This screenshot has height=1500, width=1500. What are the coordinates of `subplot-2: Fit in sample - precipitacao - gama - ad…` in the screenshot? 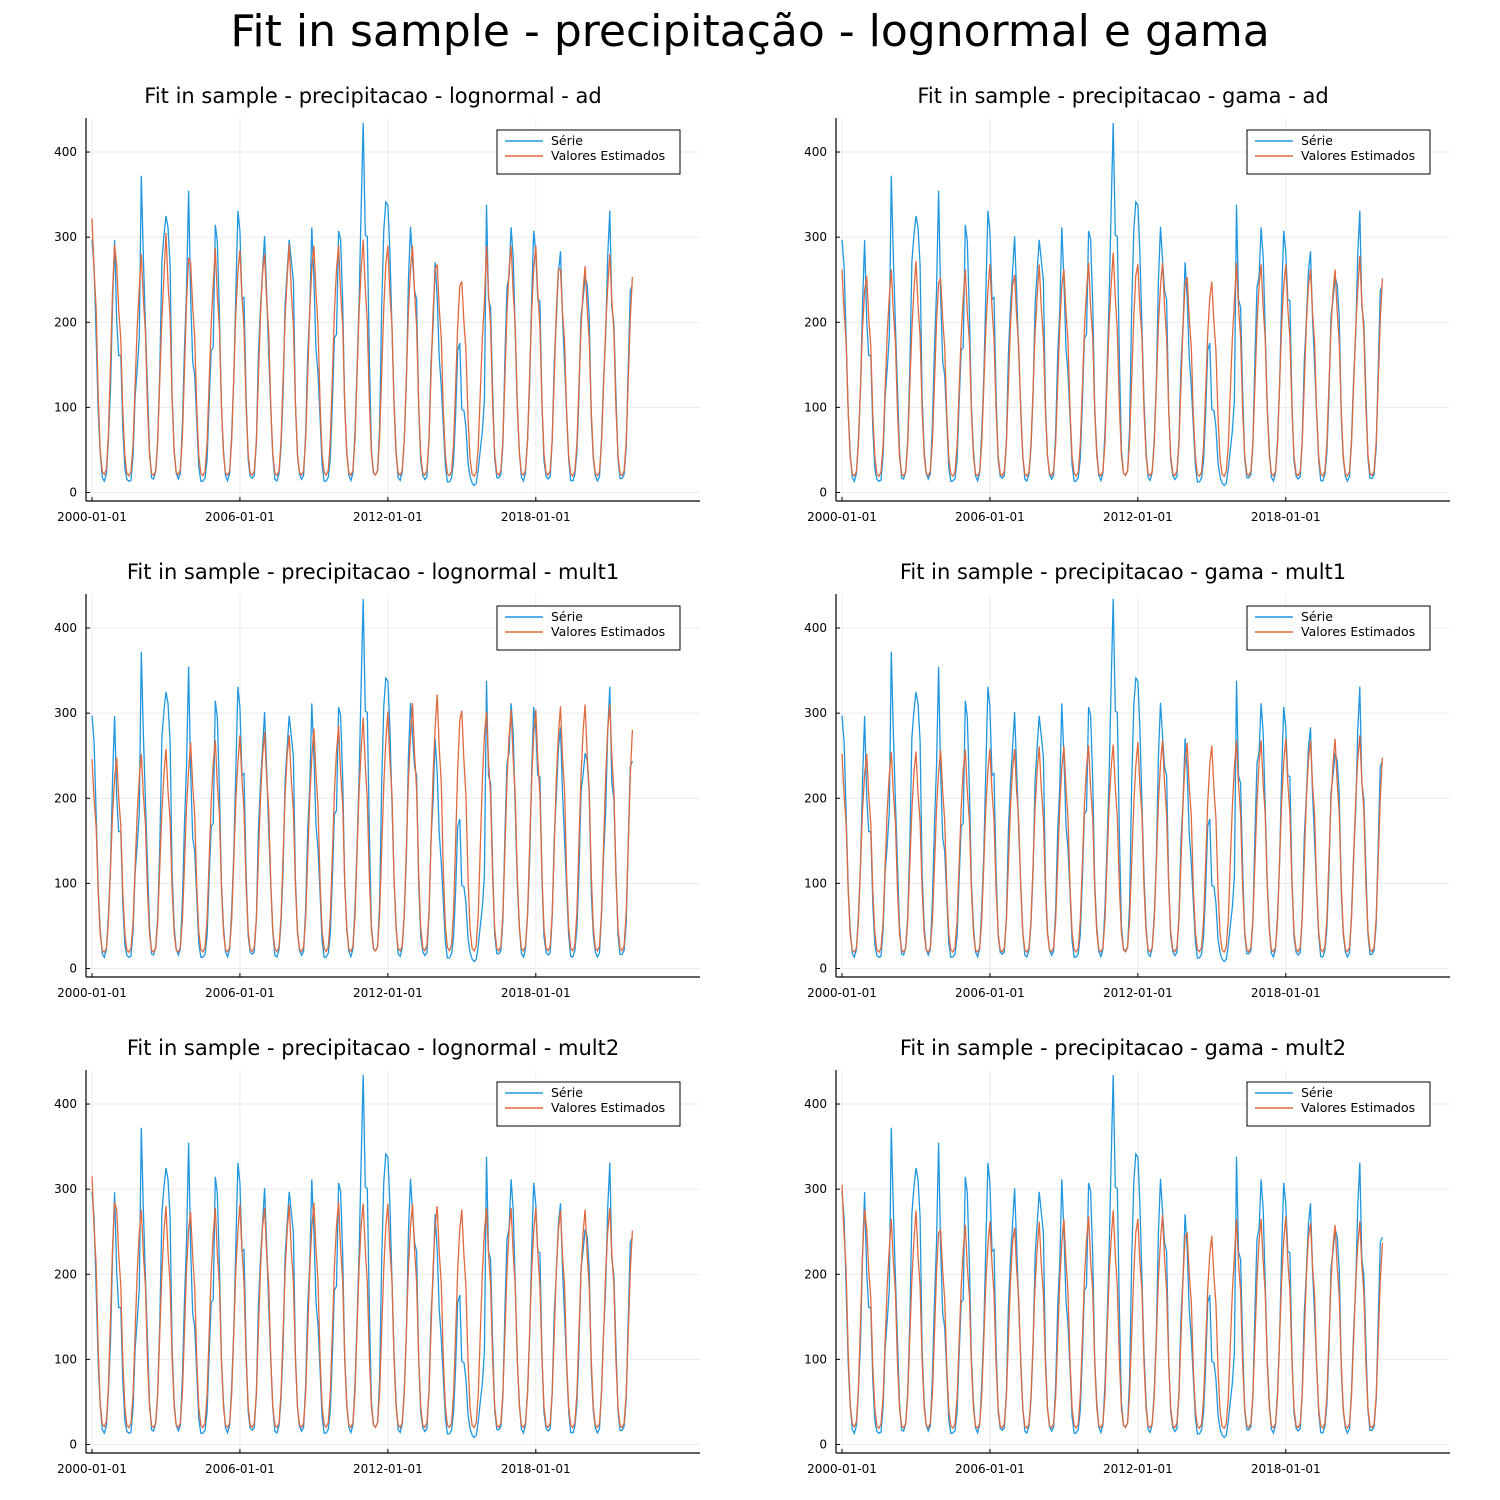 It's located at (1127, 304).